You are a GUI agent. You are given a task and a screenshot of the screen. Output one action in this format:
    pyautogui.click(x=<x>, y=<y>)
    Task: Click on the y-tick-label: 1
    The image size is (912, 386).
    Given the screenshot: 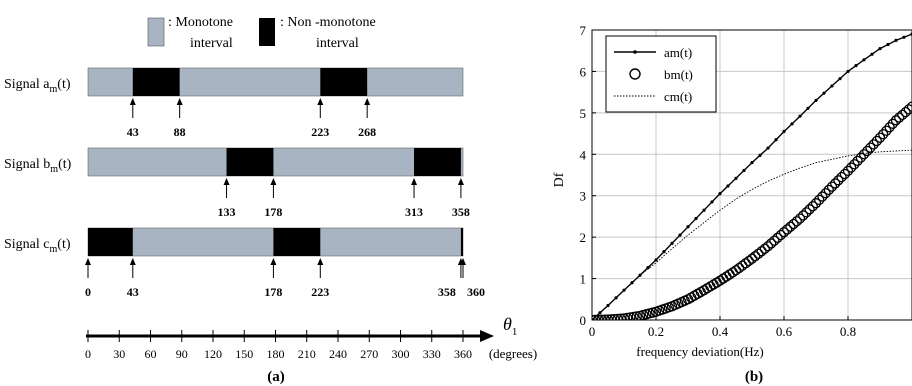 What is the action you would take?
    pyautogui.click(x=583, y=279)
    